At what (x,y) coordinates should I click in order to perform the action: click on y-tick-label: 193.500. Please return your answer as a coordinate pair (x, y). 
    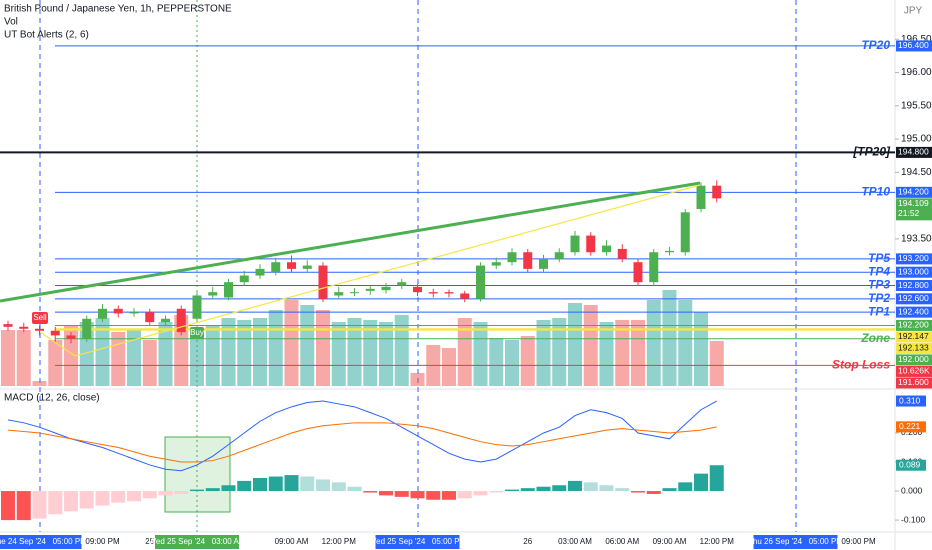
    Looking at the image, I should click on (916, 239).